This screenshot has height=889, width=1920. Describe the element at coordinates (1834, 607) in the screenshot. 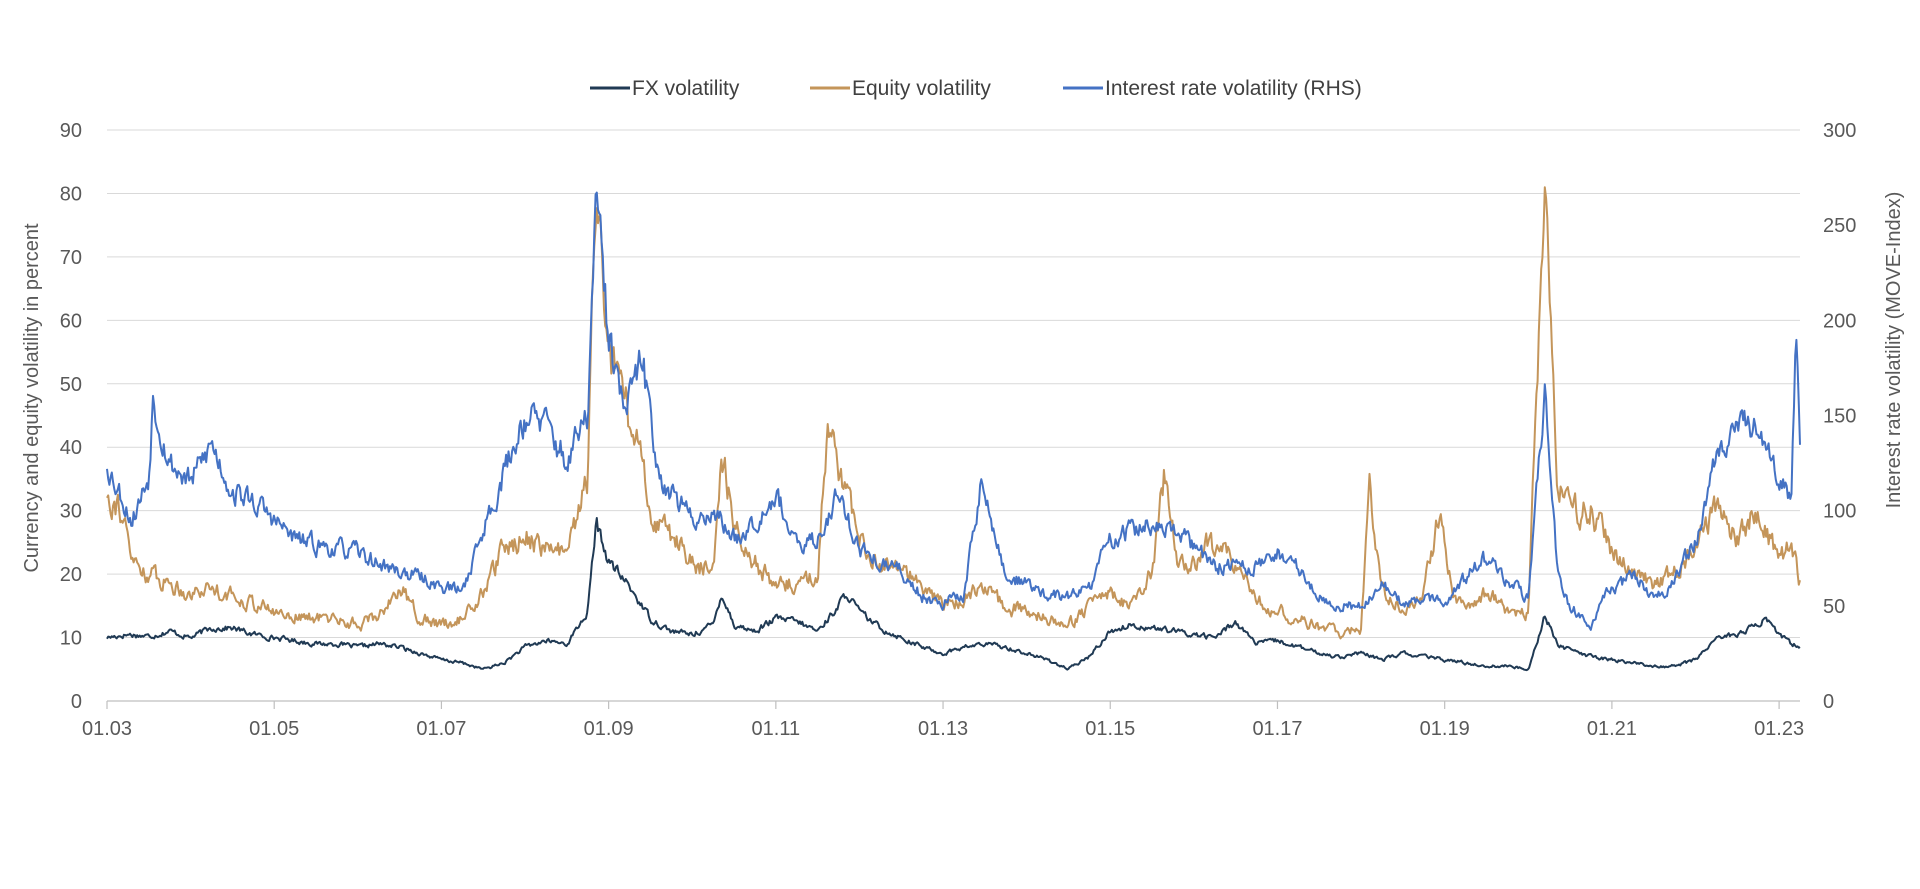

I see `y-right-tick-label: 50` at that location.